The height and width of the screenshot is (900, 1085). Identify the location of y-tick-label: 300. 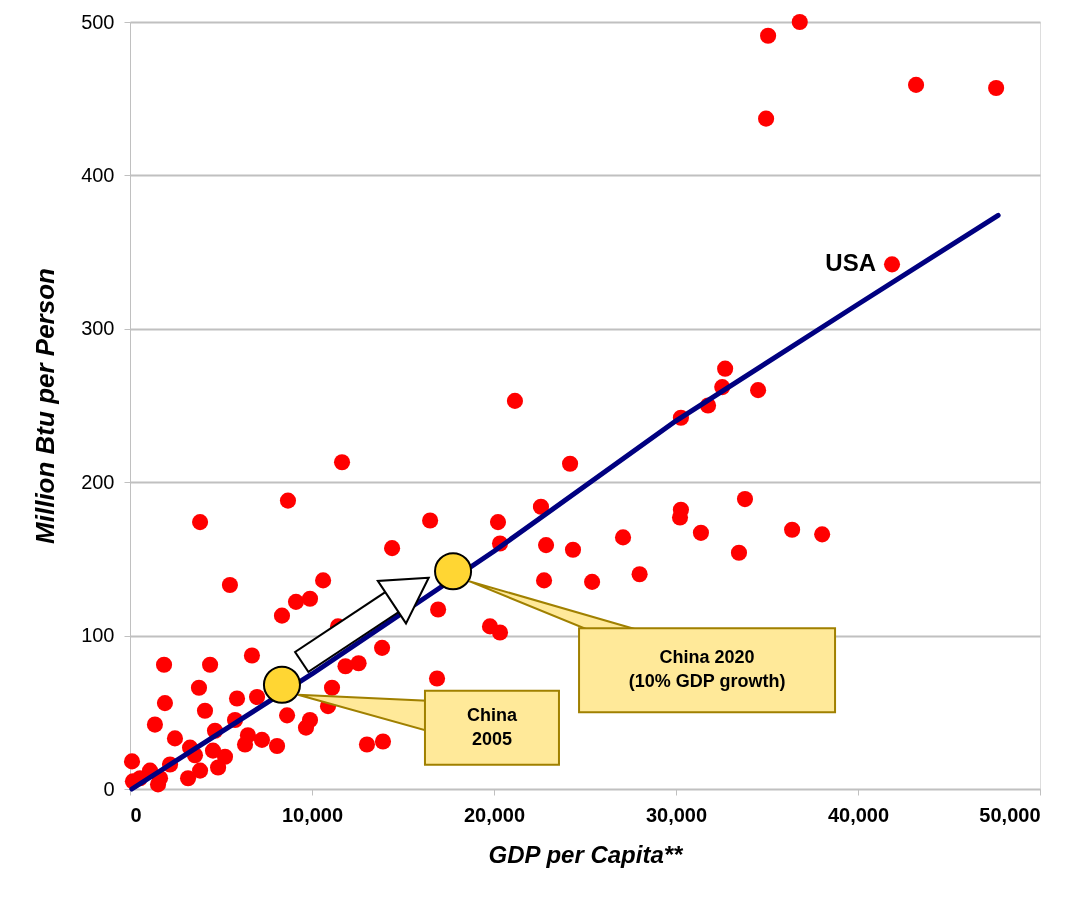
(98, 328).